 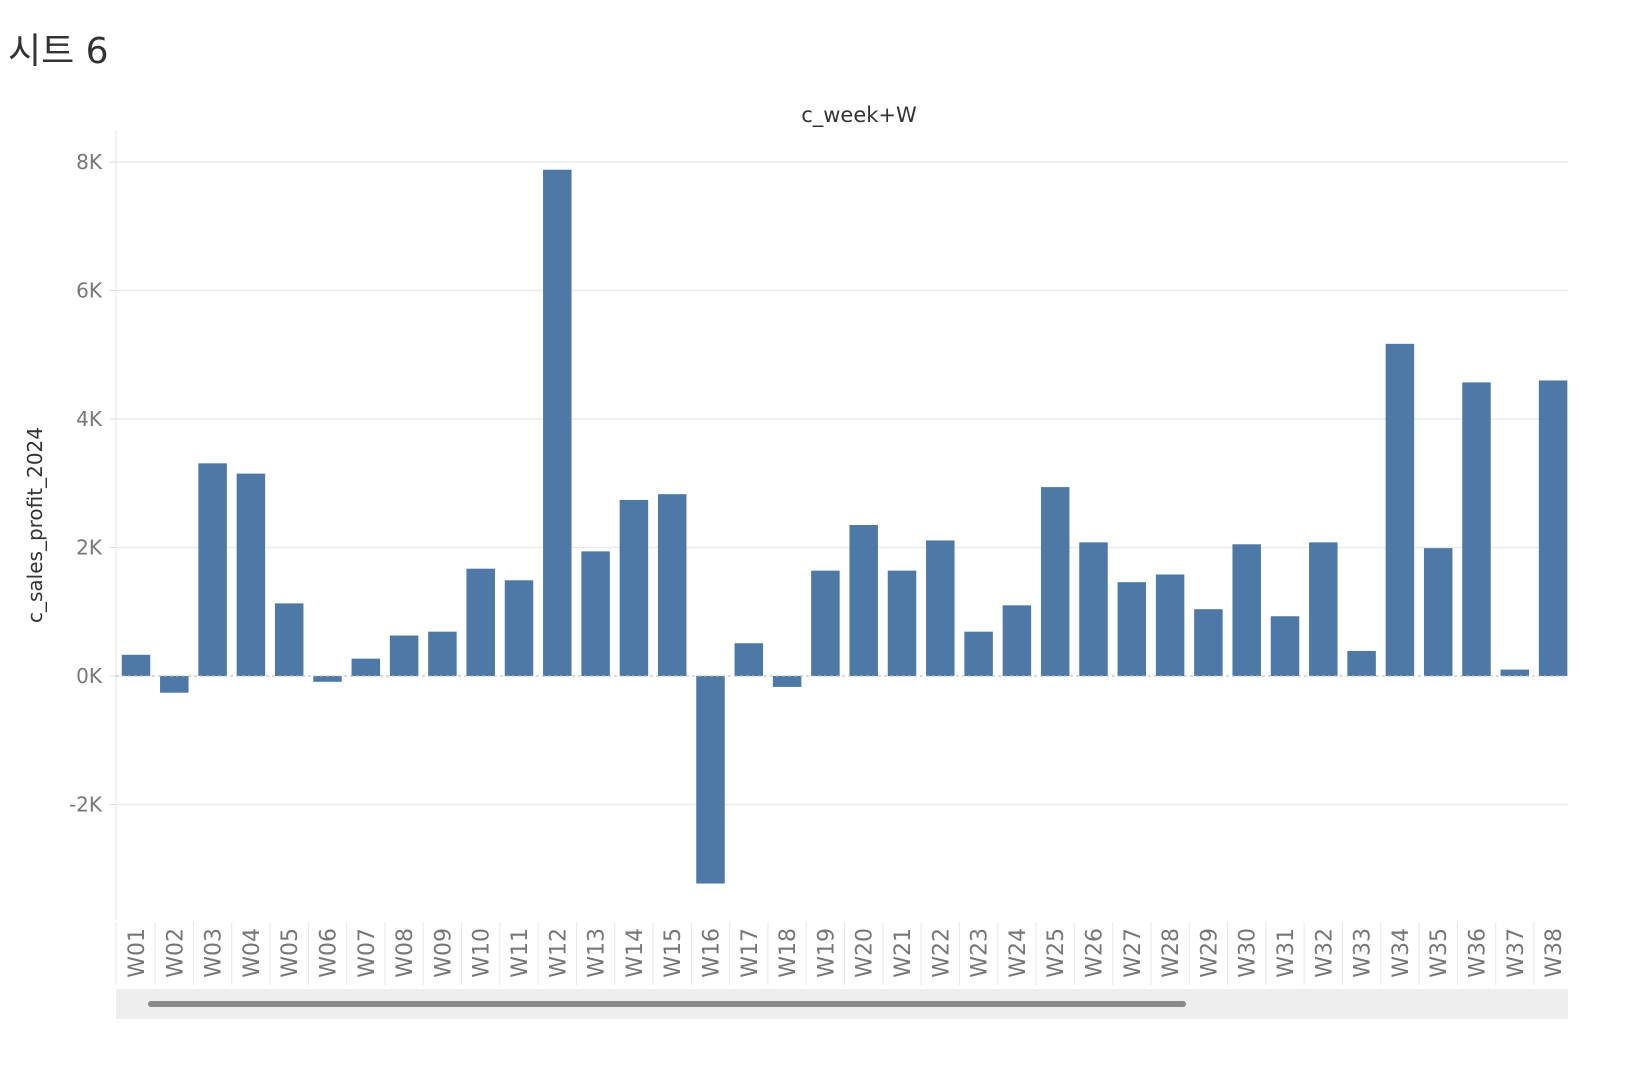 What do you see at coordinates (58, 51) in the screenshot?
I see `sheet-title: 시트 6` at bounding box center [58, 51].